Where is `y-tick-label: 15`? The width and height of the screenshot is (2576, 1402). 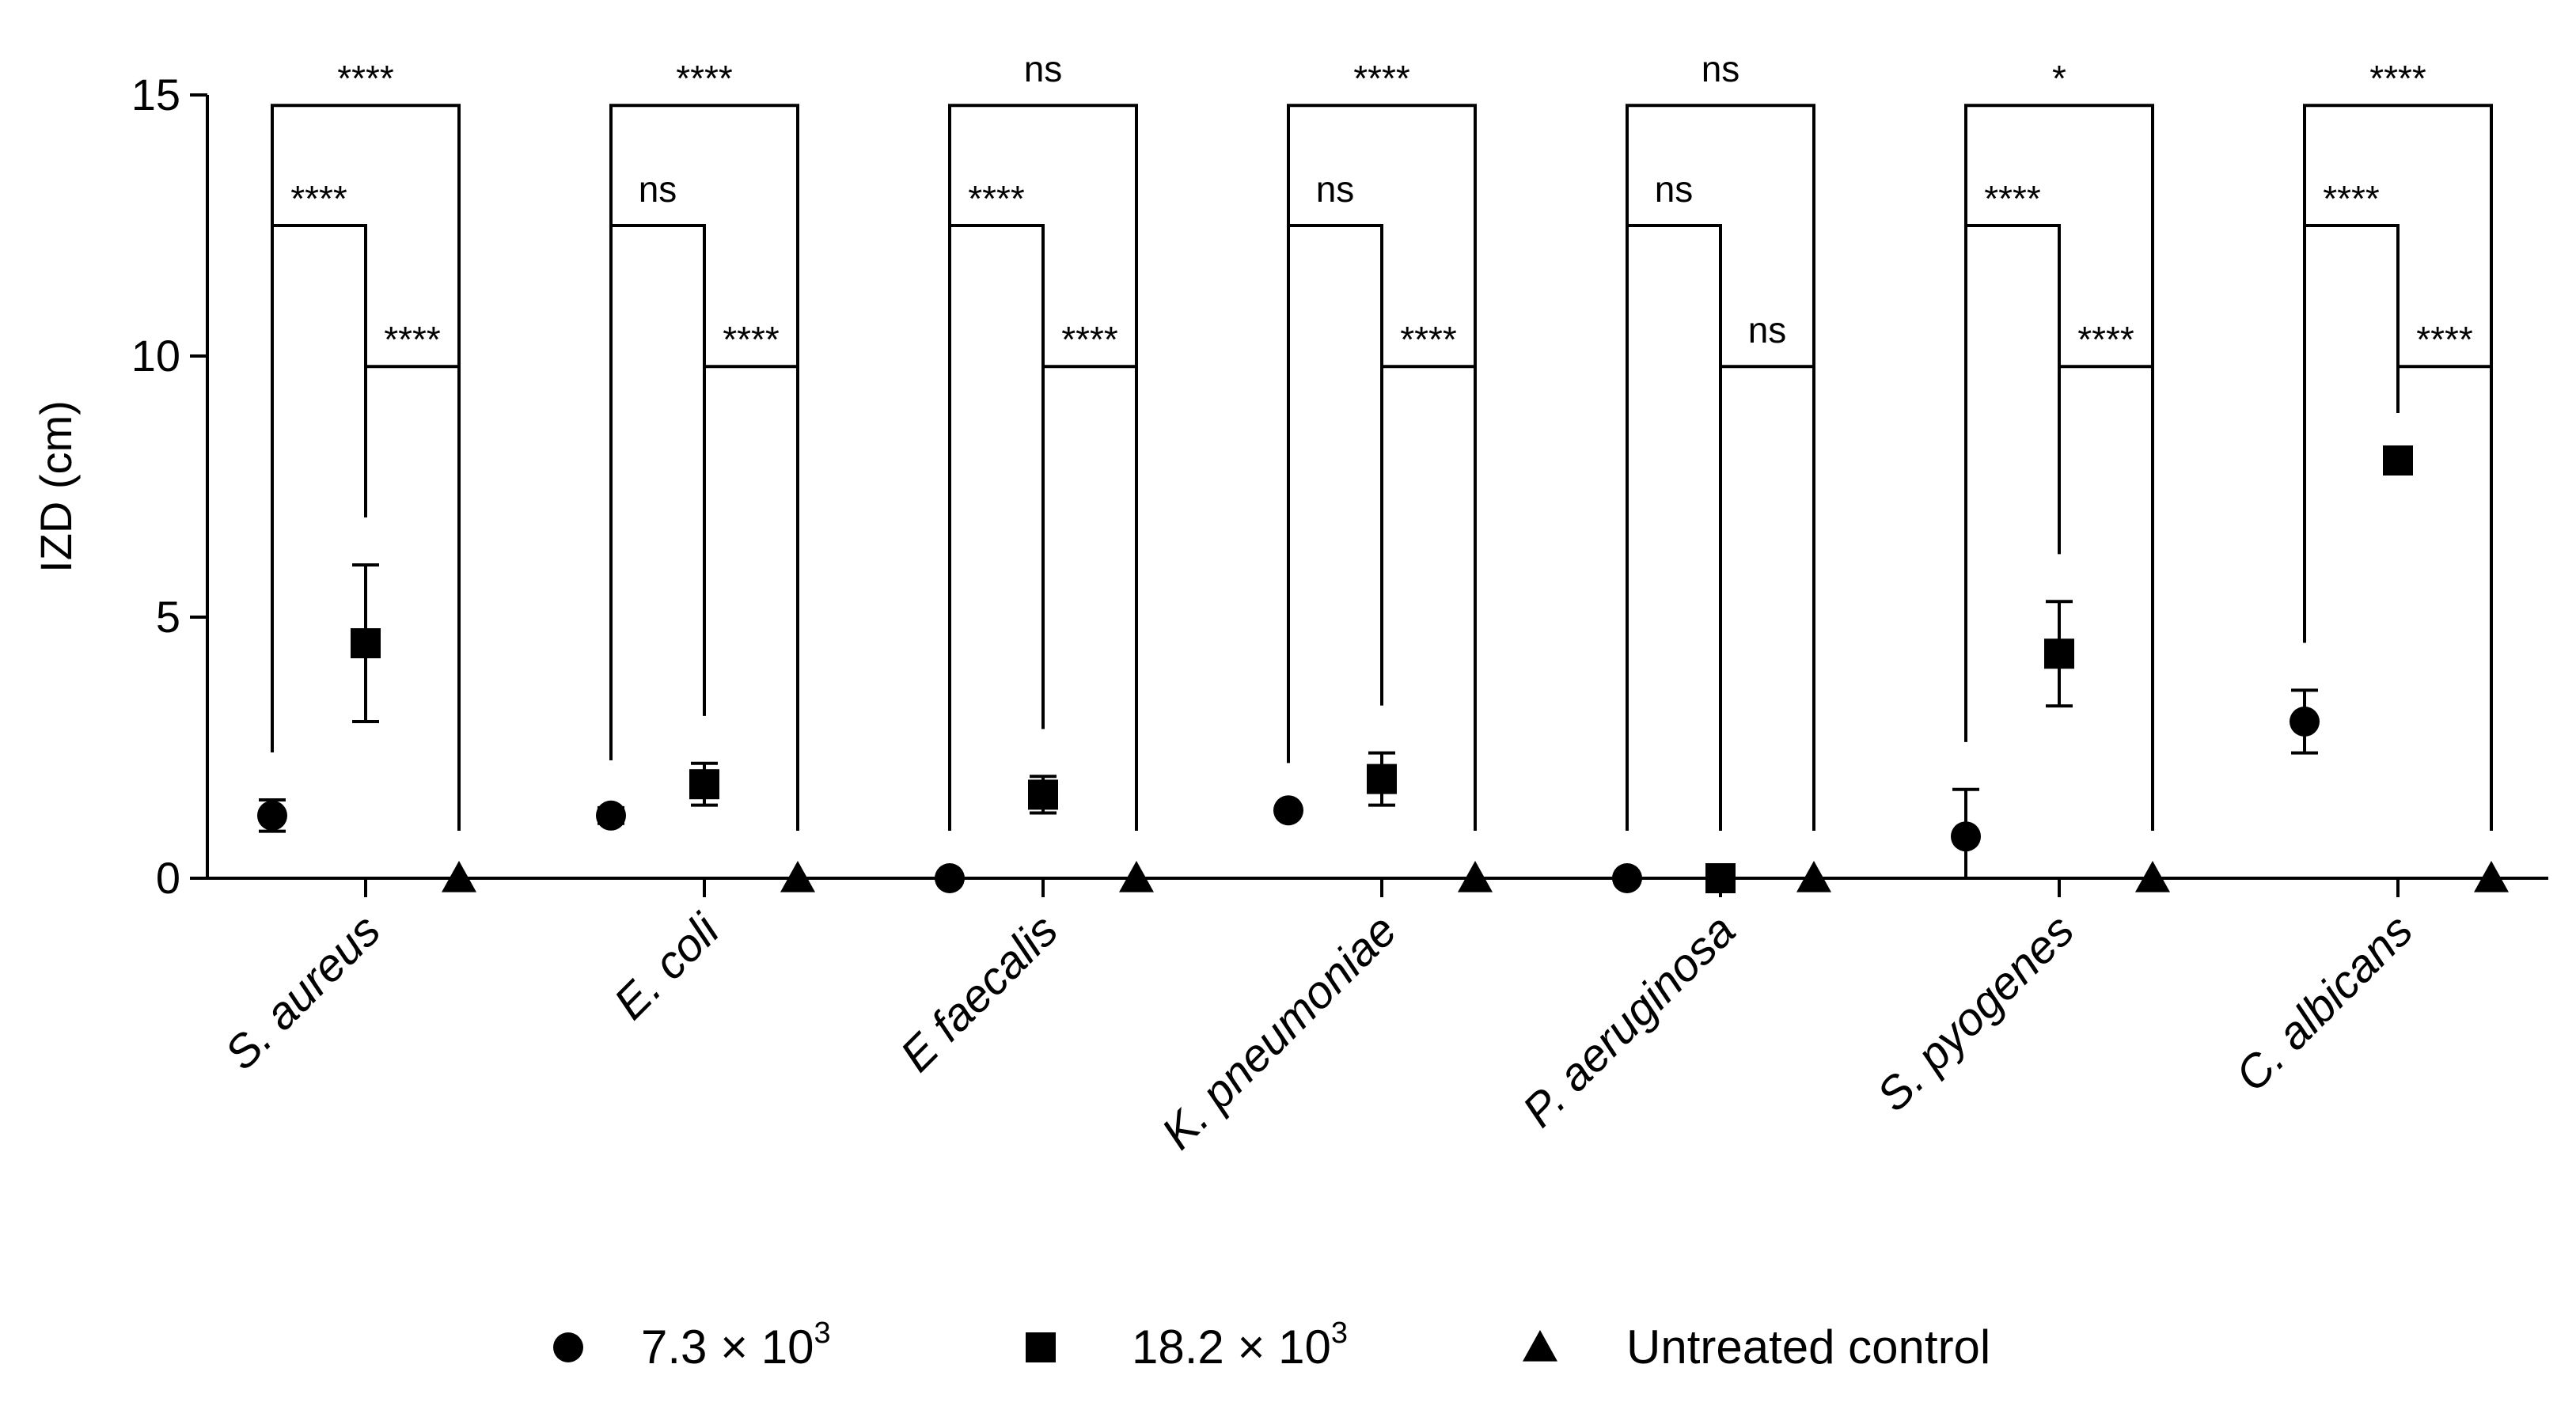
y-tick-label: 15 is located at coordinates (155, 94).